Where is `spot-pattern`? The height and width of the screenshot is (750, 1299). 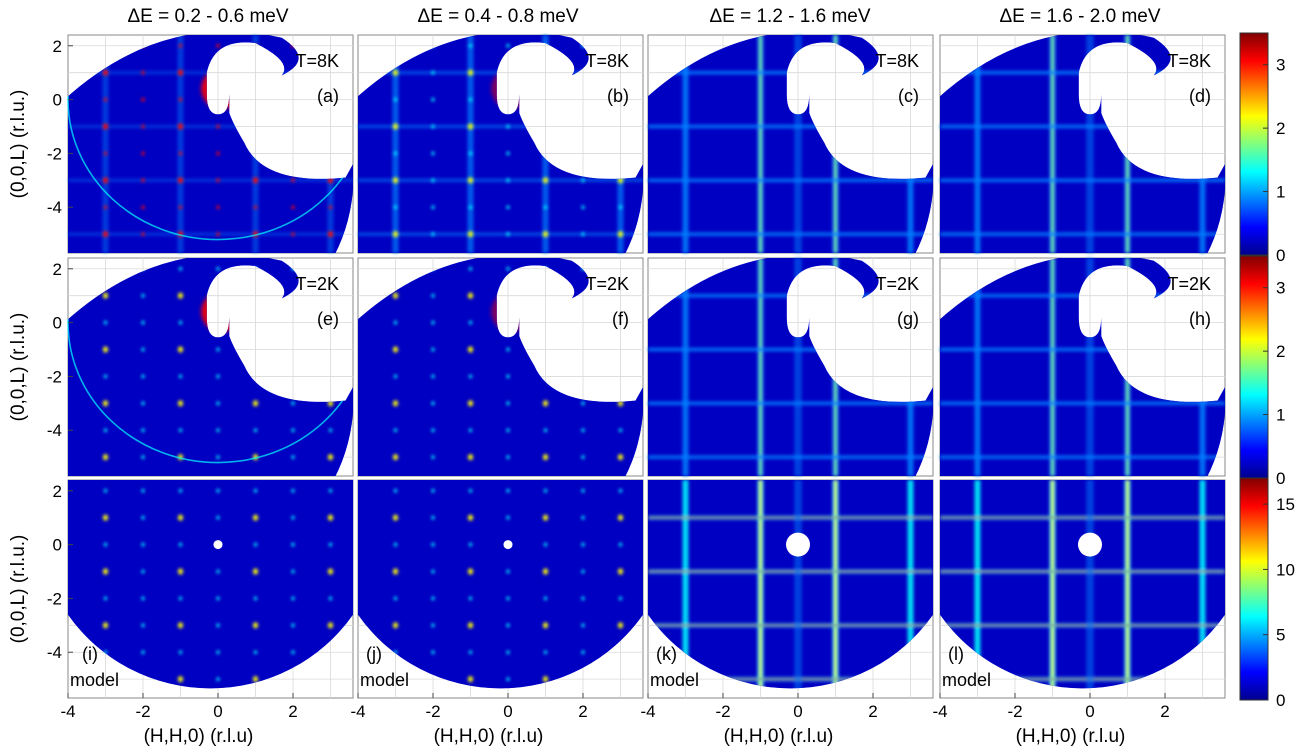 spot-pattern is located at coordinates (218, 585).